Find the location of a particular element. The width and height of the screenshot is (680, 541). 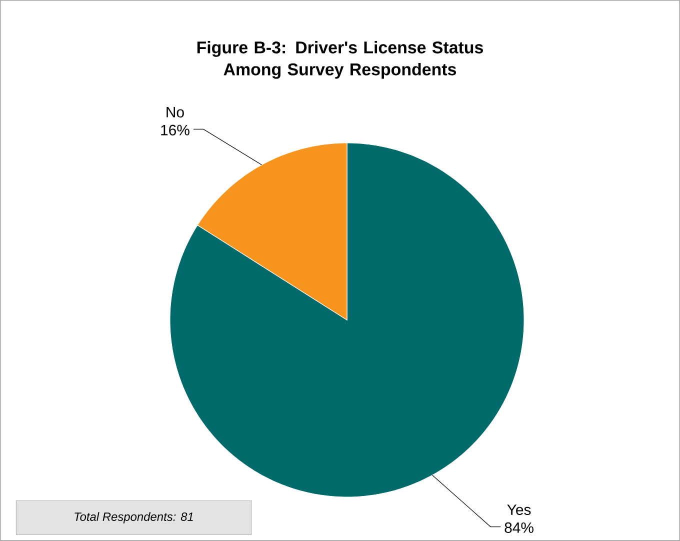

chart-title: Figure B-3: Driver's License Status Among Survey Respondents is located at coordinates (340, 60).